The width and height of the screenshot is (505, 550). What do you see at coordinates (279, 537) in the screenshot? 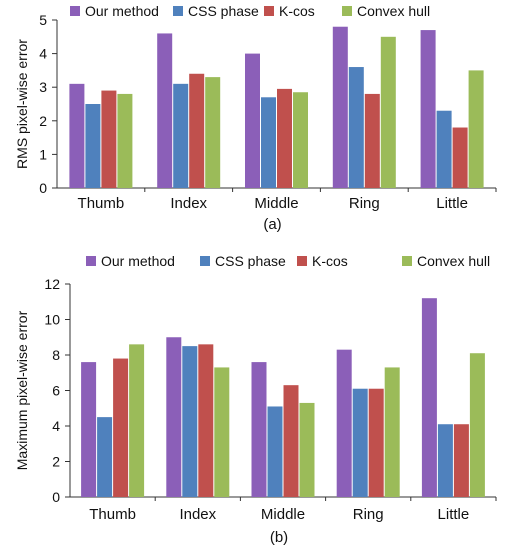
I see `panel-label-b: (b)` at bounding box center [279, 537].